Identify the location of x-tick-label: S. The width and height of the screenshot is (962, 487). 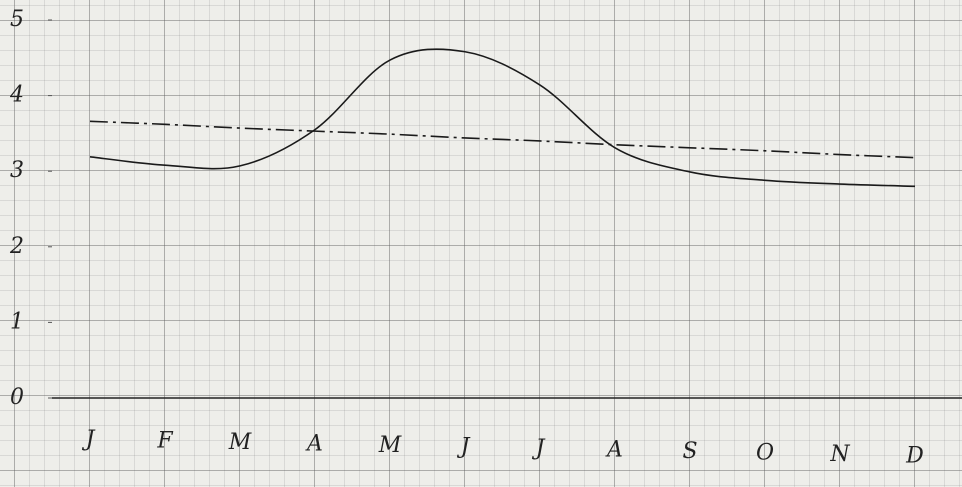
(689, 451).